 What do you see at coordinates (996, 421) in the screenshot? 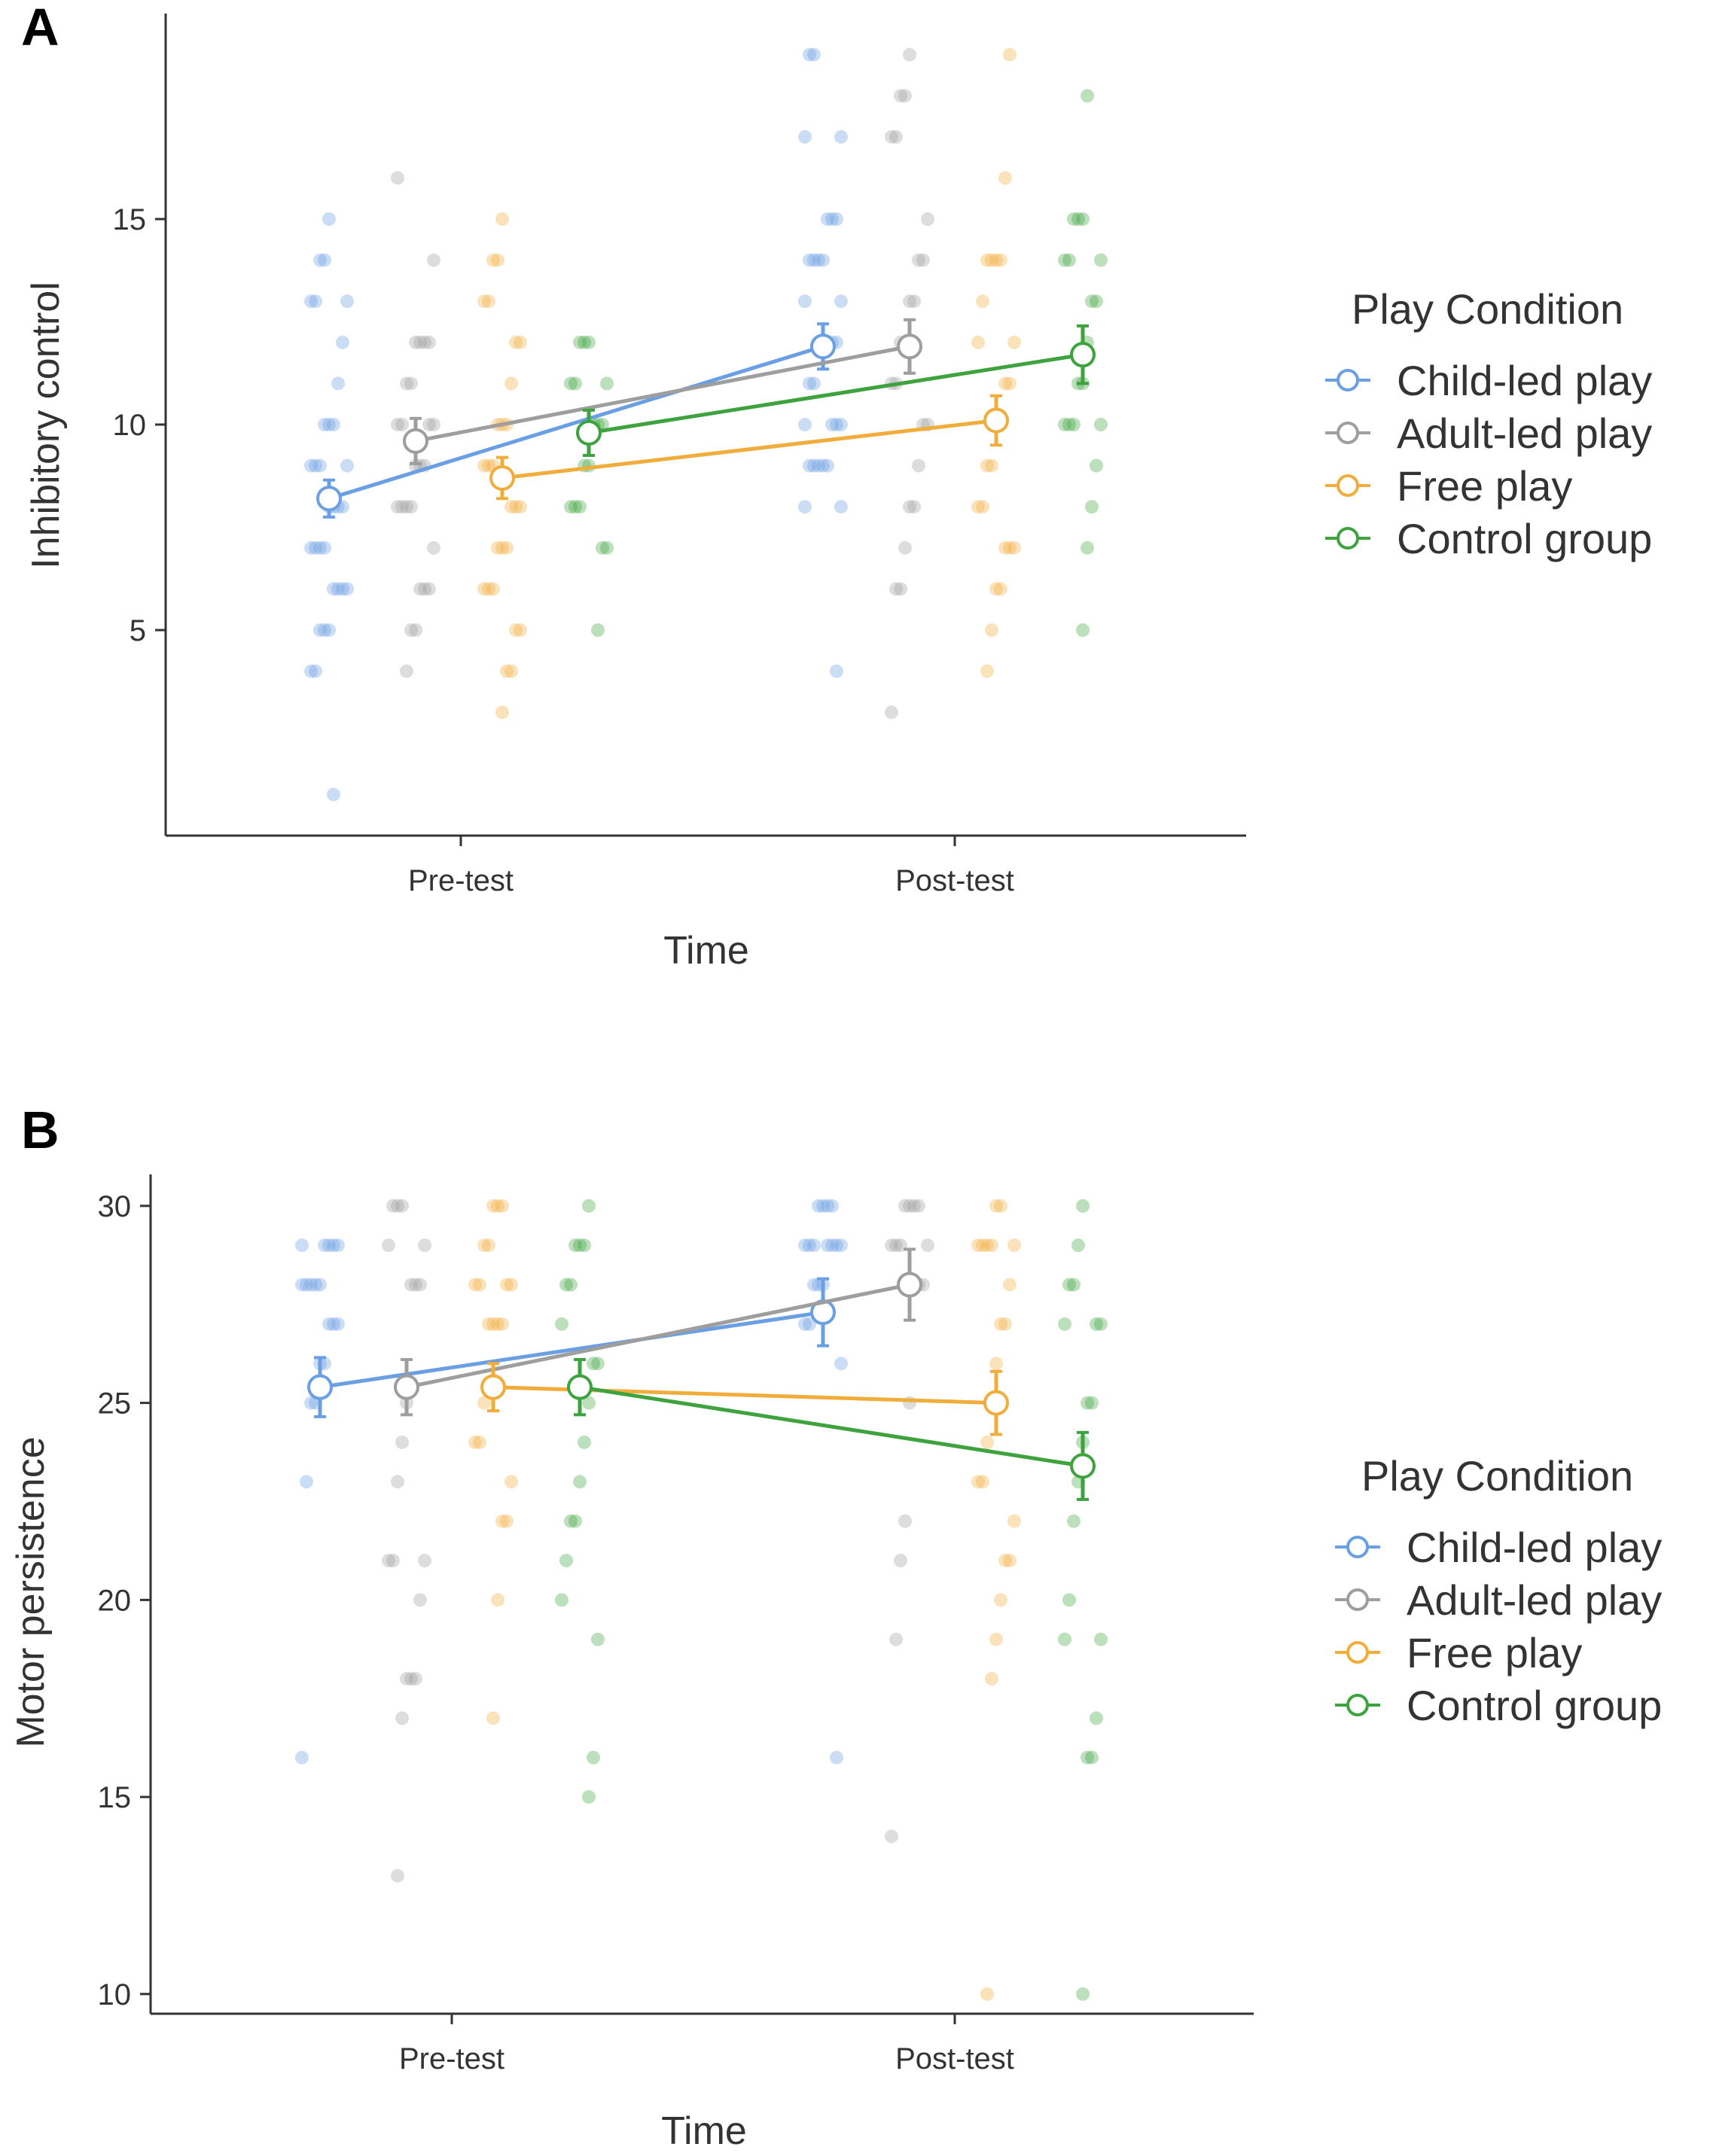
I see `mean-point-free-play-post-test` at bounding box center [996, 421].